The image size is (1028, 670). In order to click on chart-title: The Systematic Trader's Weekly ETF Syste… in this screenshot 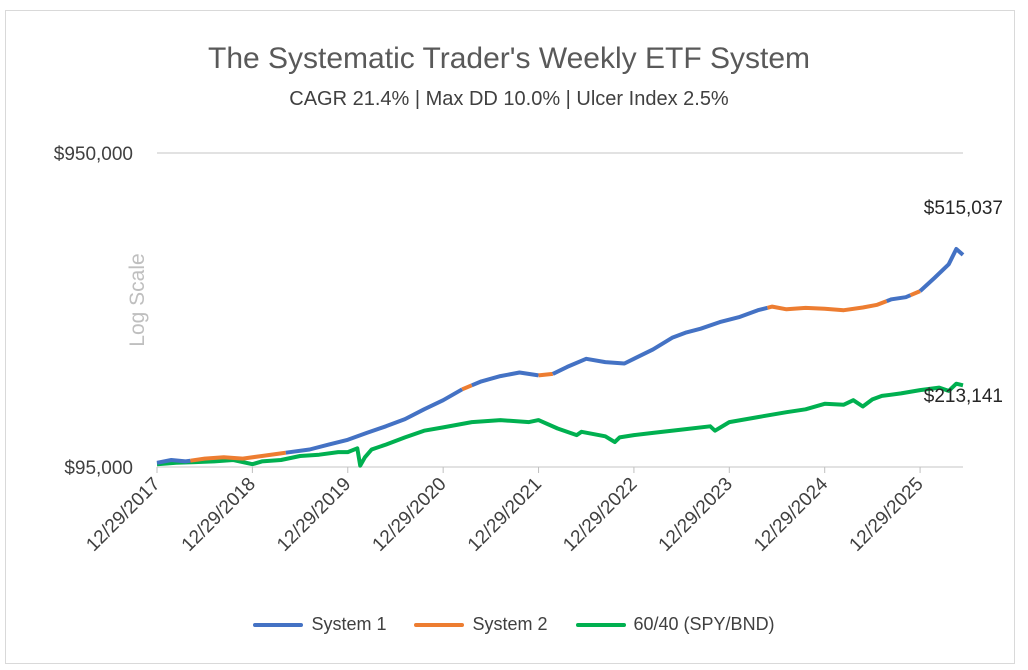, I will do `click(509, 58)`.